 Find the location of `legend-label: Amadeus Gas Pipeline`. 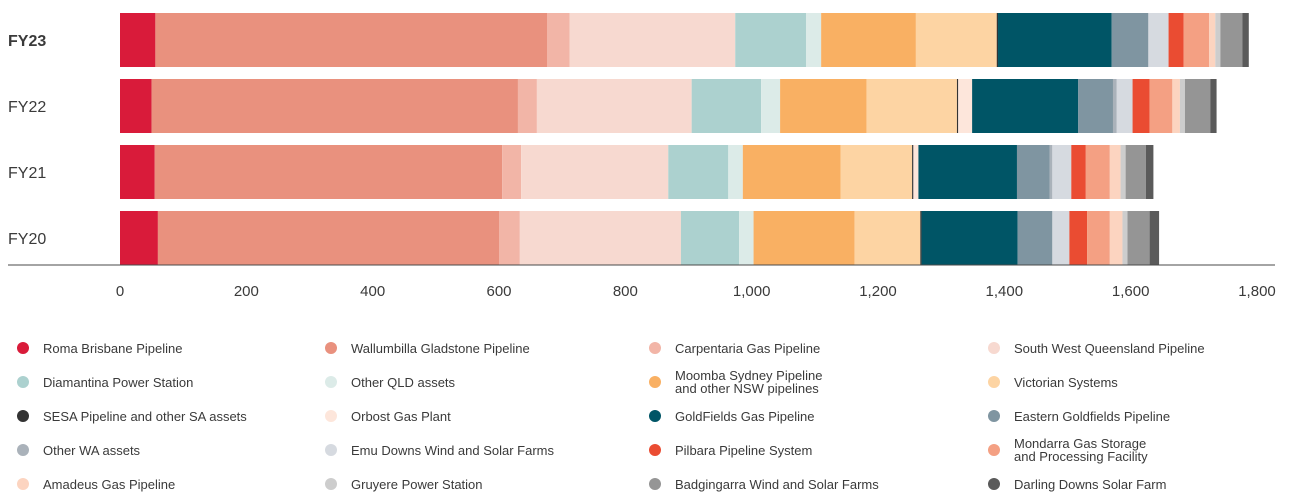

legend-label: Amadeus Gas Pipeline is located at coordinates (109, 484).